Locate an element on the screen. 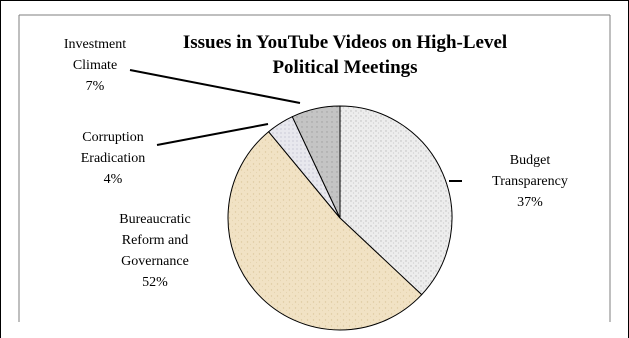 Image resolution: width=629 pixels, height=338 pixels. slice-value-label: 7% is located at coordinates (95, 86).